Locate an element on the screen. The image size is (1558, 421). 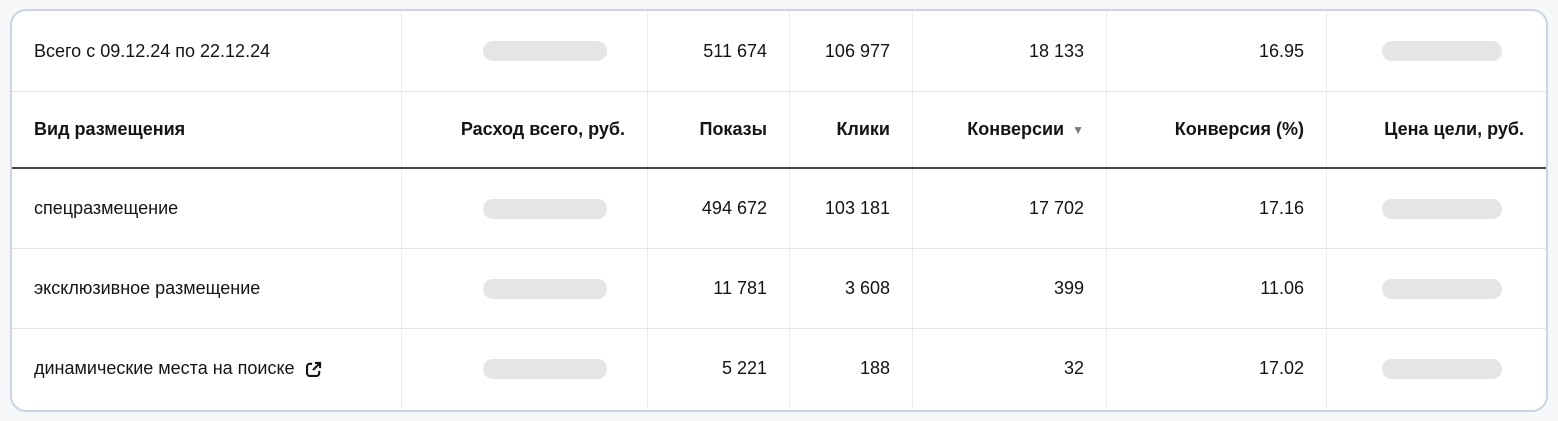
conversions-cell: 17 702 is located at coordinates (1009, 208).